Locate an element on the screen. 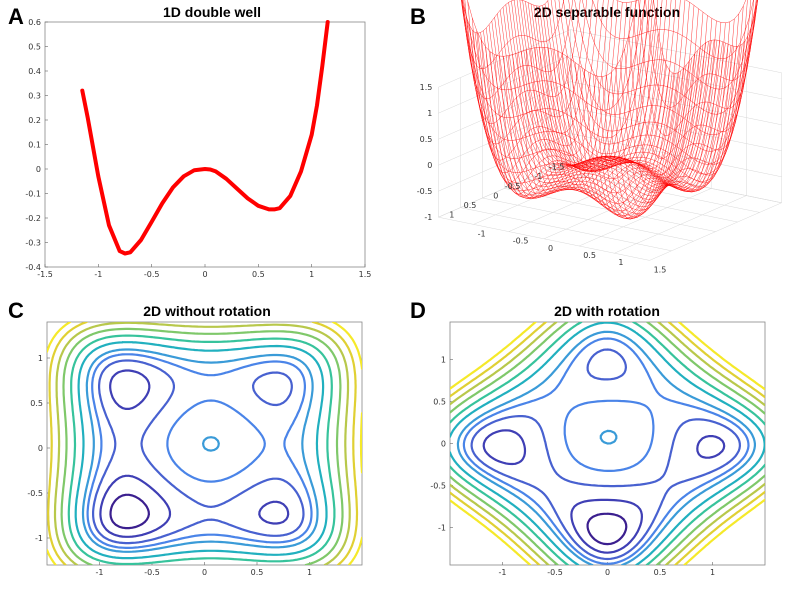  z-tick-label: 0.5 is located at coordinates (426, 139).